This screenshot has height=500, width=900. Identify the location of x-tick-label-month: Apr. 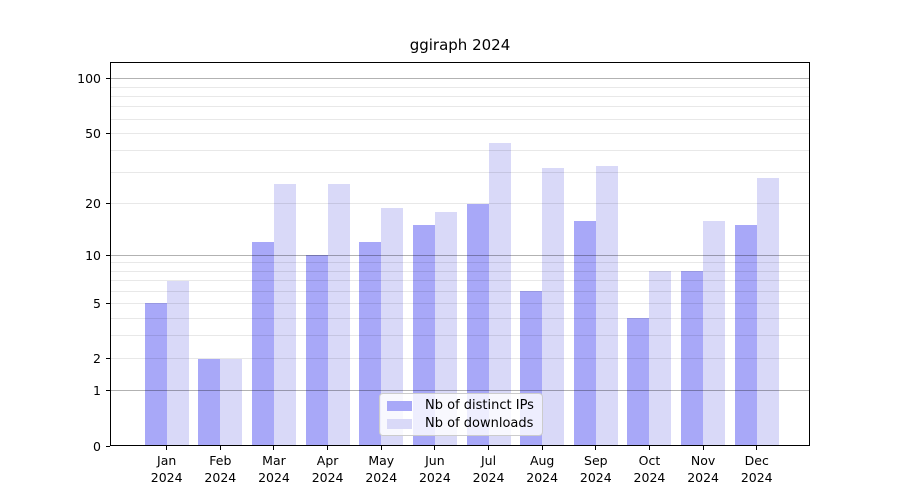
(327, 460).